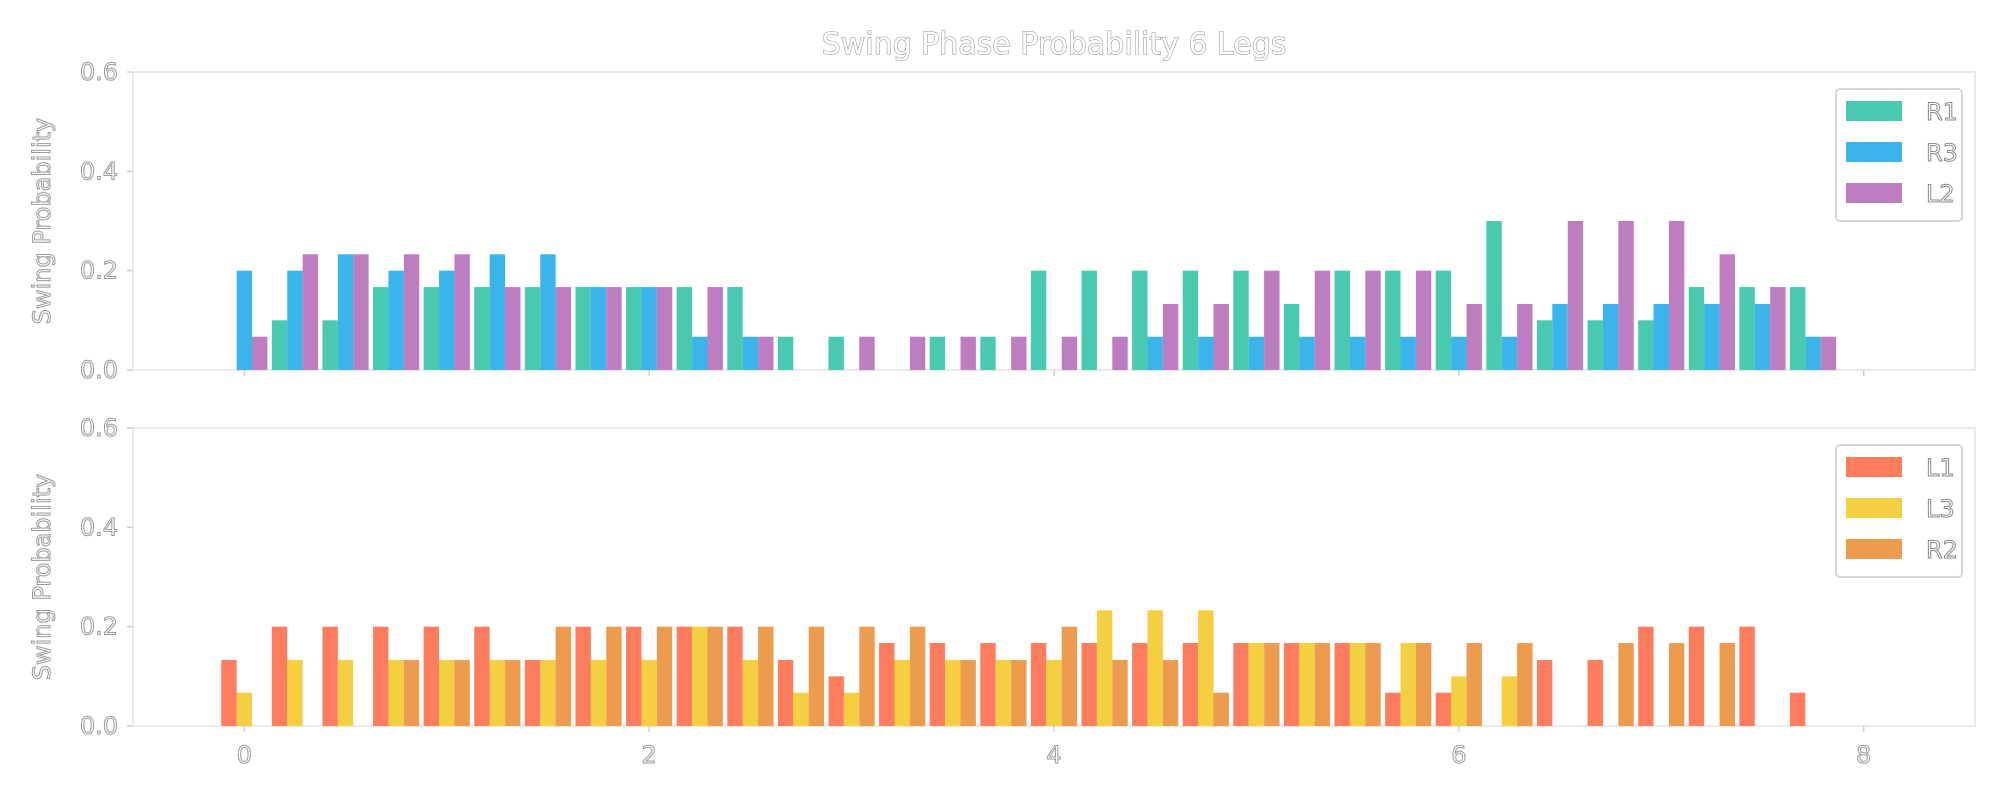 The width and height of the screenshot is (2000, 804). I want to click on legend-label: L3, so click(1940, 509).